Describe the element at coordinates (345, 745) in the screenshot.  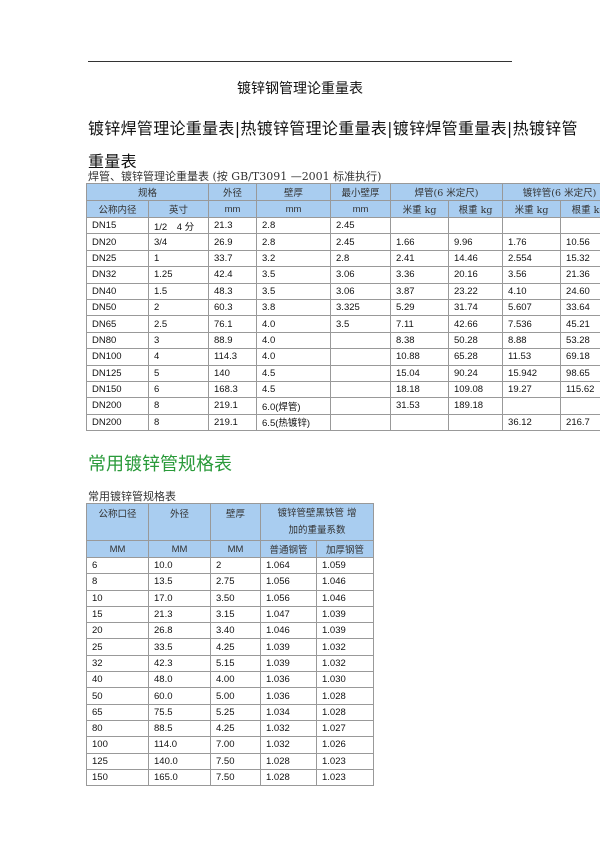
I see `table-cell: 1.026` at that location.